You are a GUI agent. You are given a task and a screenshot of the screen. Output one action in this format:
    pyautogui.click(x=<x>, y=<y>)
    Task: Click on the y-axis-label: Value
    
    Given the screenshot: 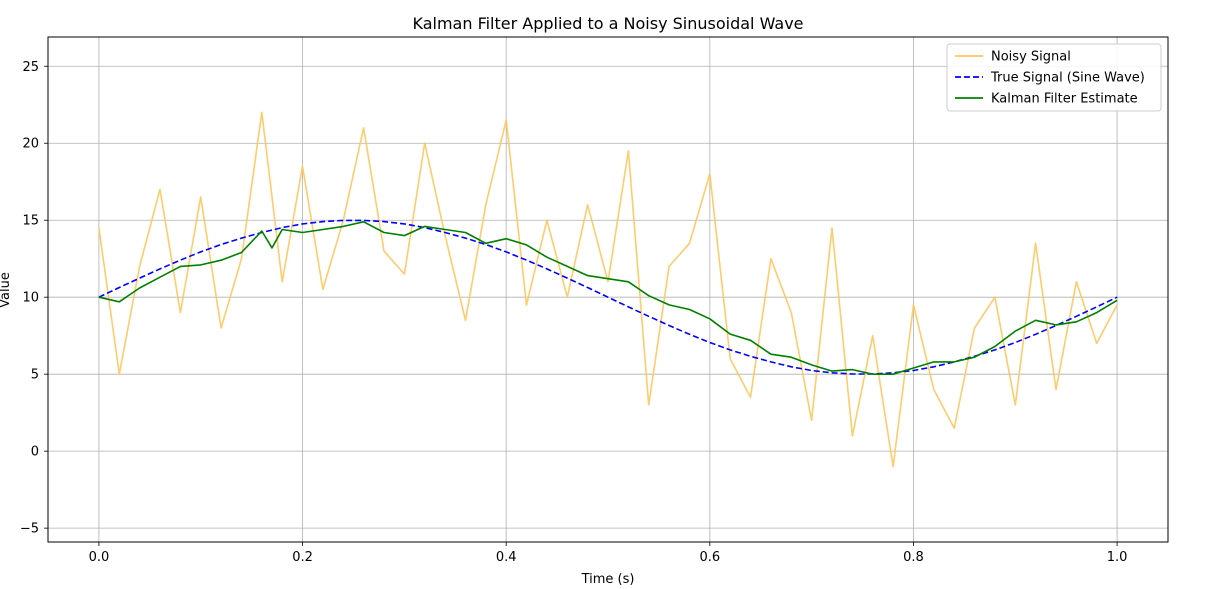 What is the action you would take?
    pyautogui.click(x=6, y=290)
    